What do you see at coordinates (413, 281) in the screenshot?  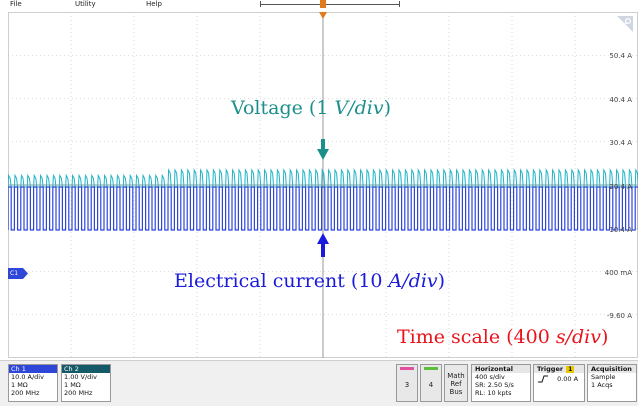 I see `current-annotation-unit: A/div` at bounding box center [413, 281].